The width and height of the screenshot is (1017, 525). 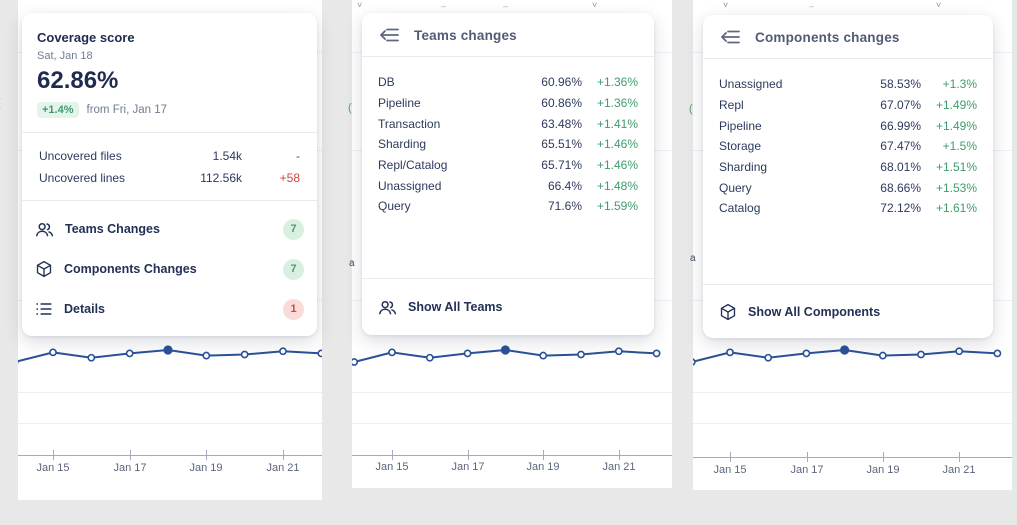 What do you see at coordinates (221, 178) in the screenshot?
I see `stat-value: 112.56k` at bounding box center [221, 178].